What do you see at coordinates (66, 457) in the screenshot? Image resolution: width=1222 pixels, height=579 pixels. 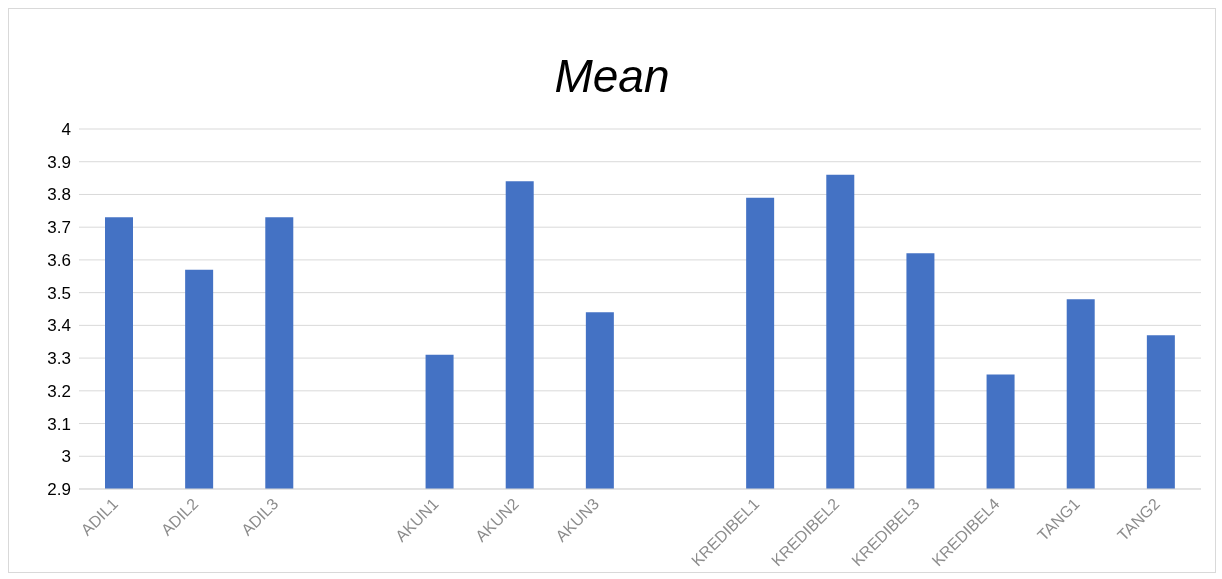 I see `y-tick-label: 3` at bounding box center [66, 457].